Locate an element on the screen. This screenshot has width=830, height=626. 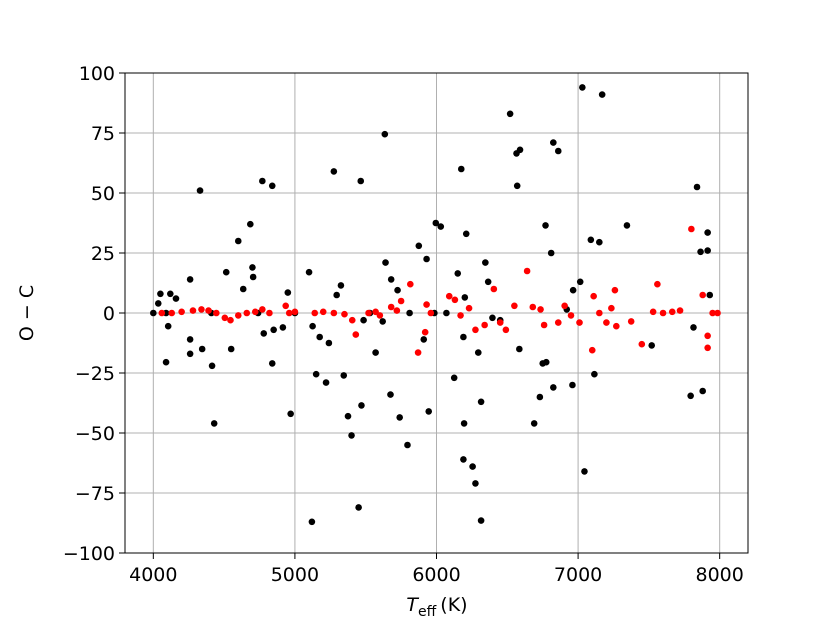
y-tick-label: −25 is located at coordinates (95, 374).